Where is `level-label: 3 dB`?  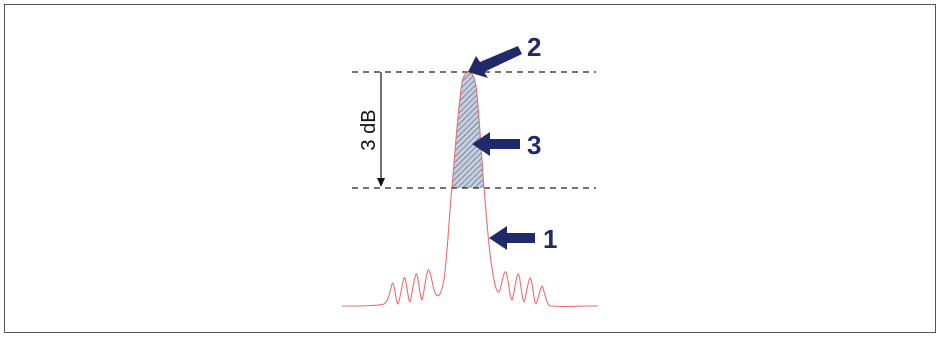
level-label: 3 dB is located at coordinates (369, 129).